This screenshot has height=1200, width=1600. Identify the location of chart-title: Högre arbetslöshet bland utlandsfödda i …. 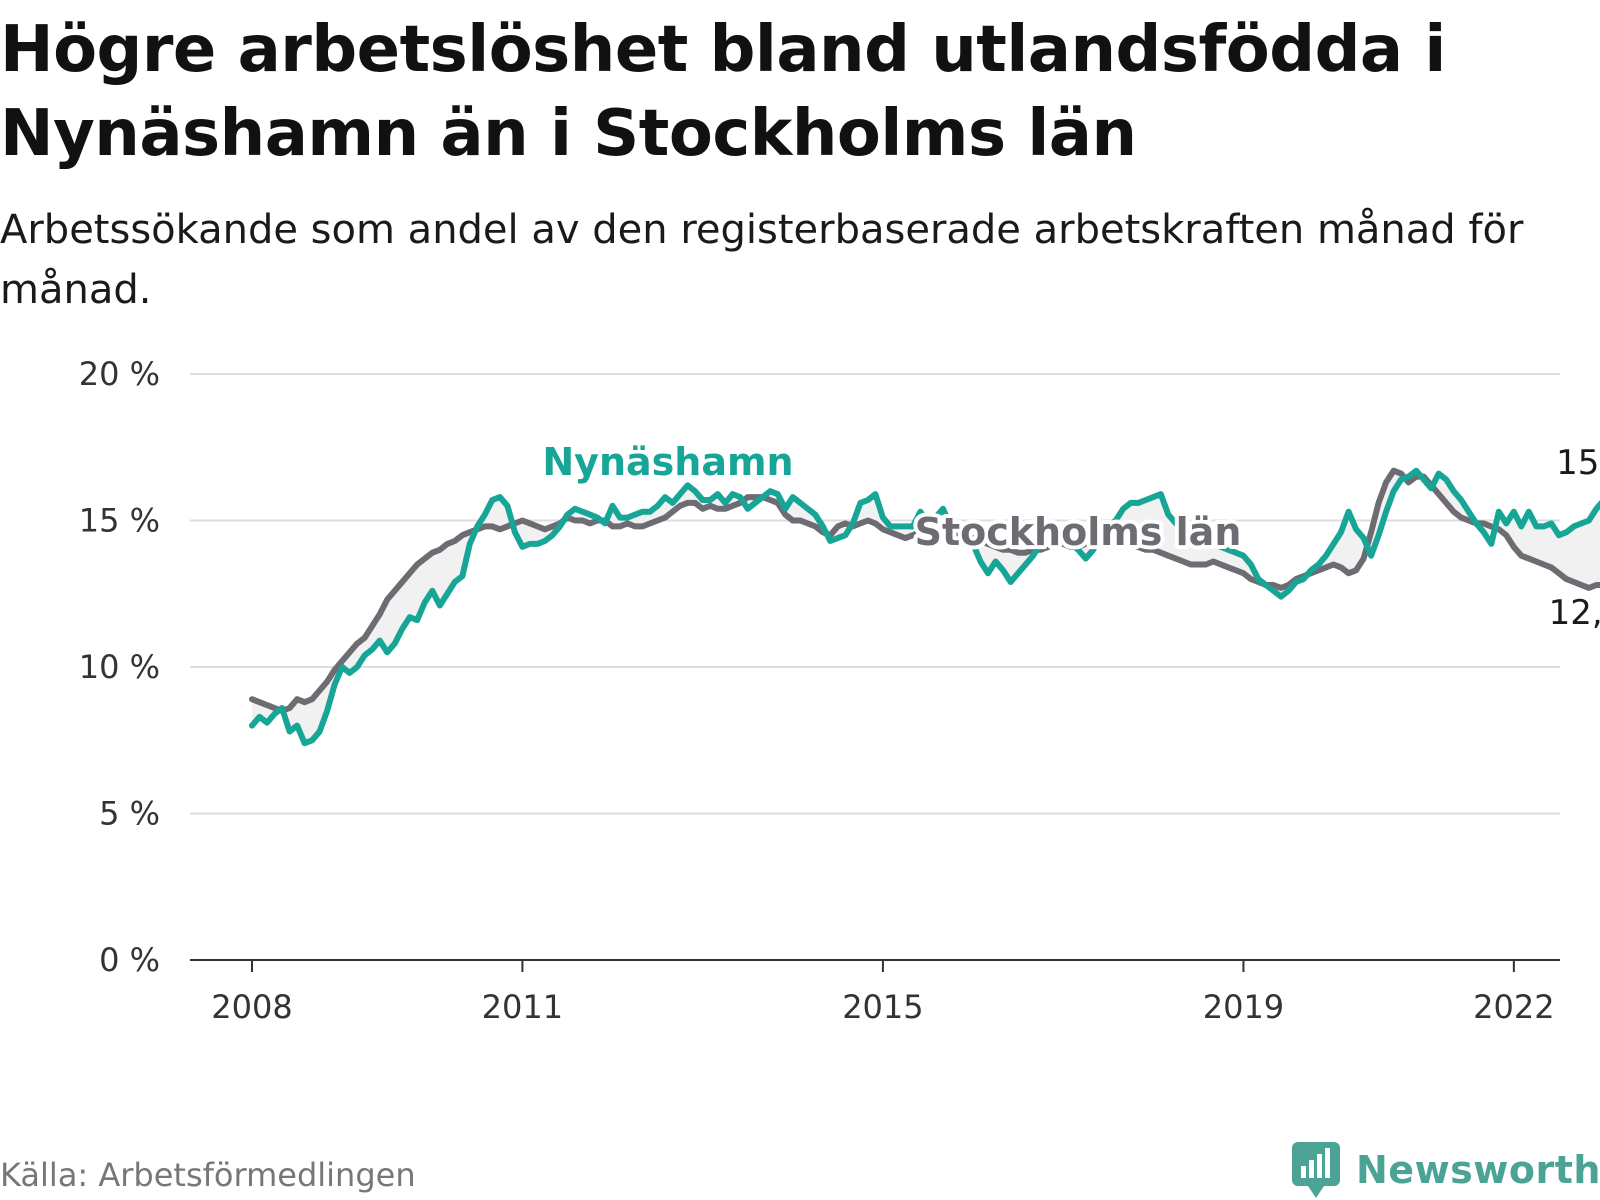
(723, 92).